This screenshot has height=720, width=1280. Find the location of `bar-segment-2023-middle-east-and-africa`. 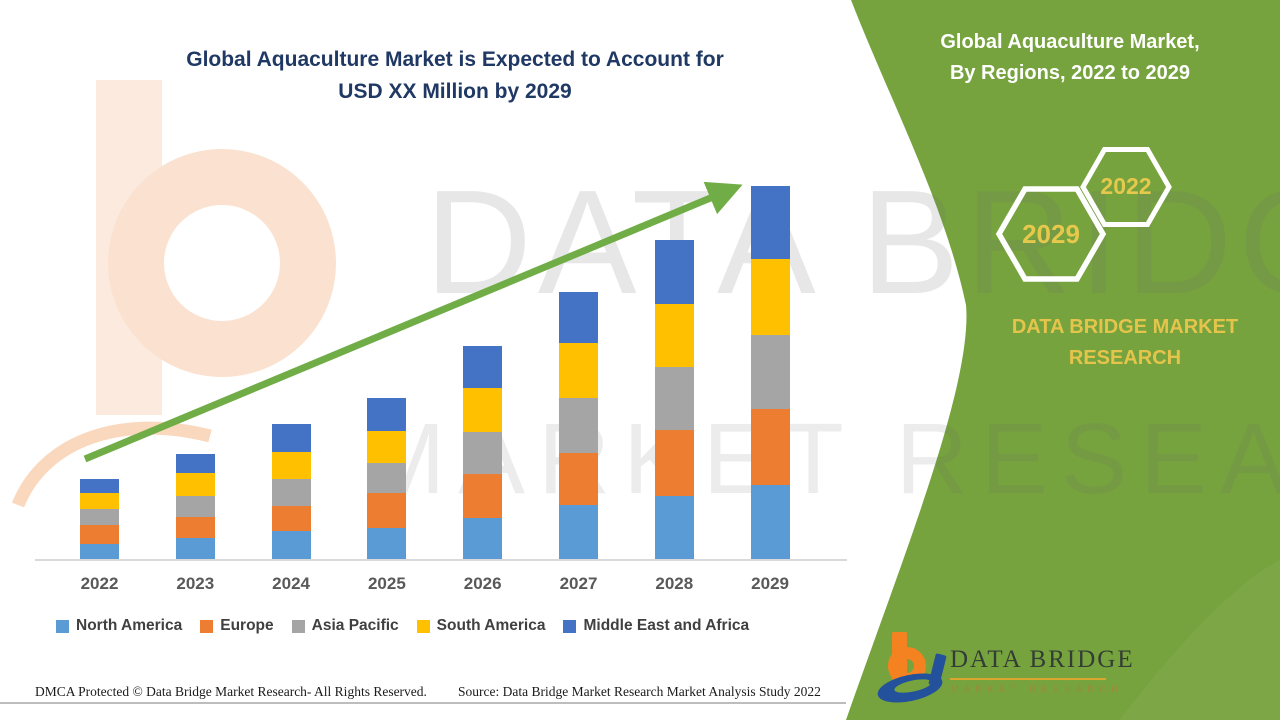

bar-segment-2023-middle-east-and-africa is located at coordinates (195, 463).